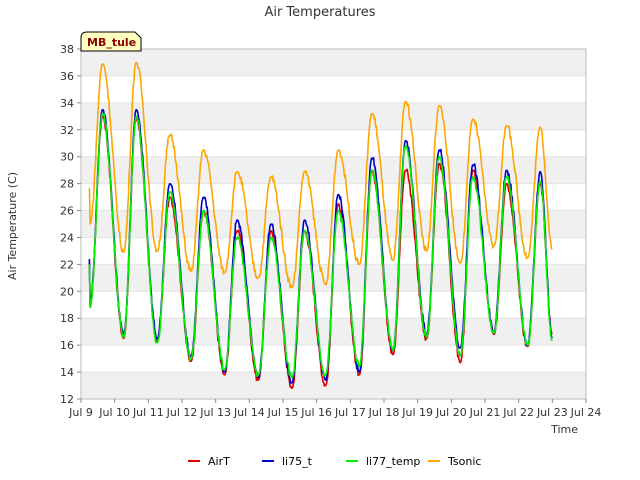 This screenshot has width=640, height=480. What do you see at coordinates (283, 412) in the screenshot?
I see `x-tick-label: Jul 15` at bounding box center [283, 412].